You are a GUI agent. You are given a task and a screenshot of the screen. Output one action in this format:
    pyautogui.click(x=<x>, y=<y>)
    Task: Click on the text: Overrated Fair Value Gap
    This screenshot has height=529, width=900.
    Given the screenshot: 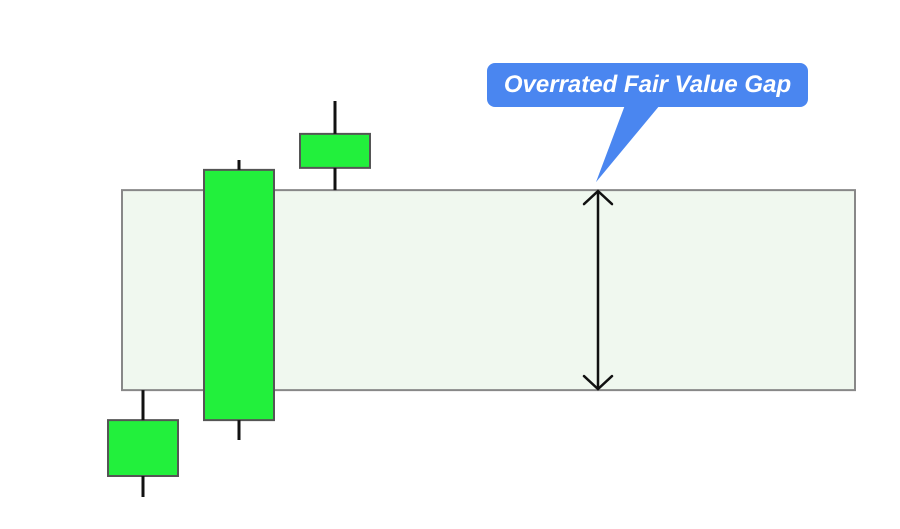 What is the action you would take?
    pyautogui.click(x=647, y=85)
    